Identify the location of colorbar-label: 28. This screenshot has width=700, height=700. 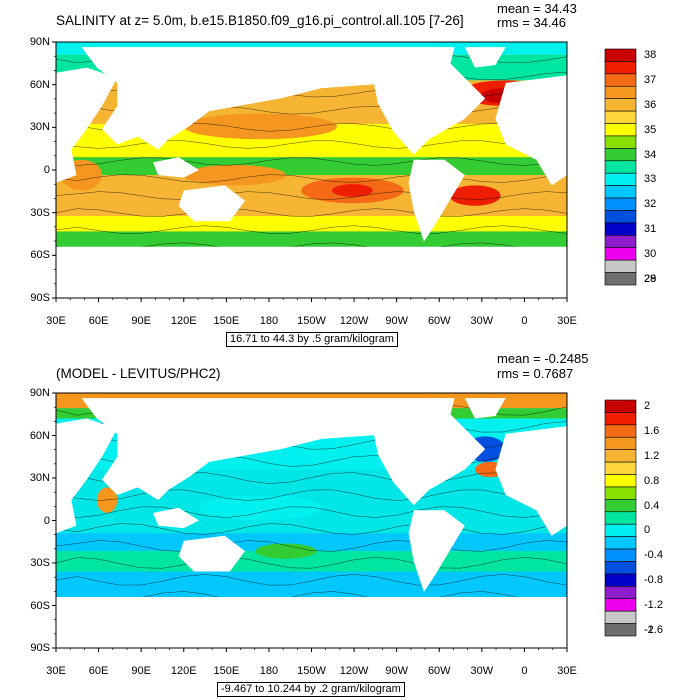
(650, 278).